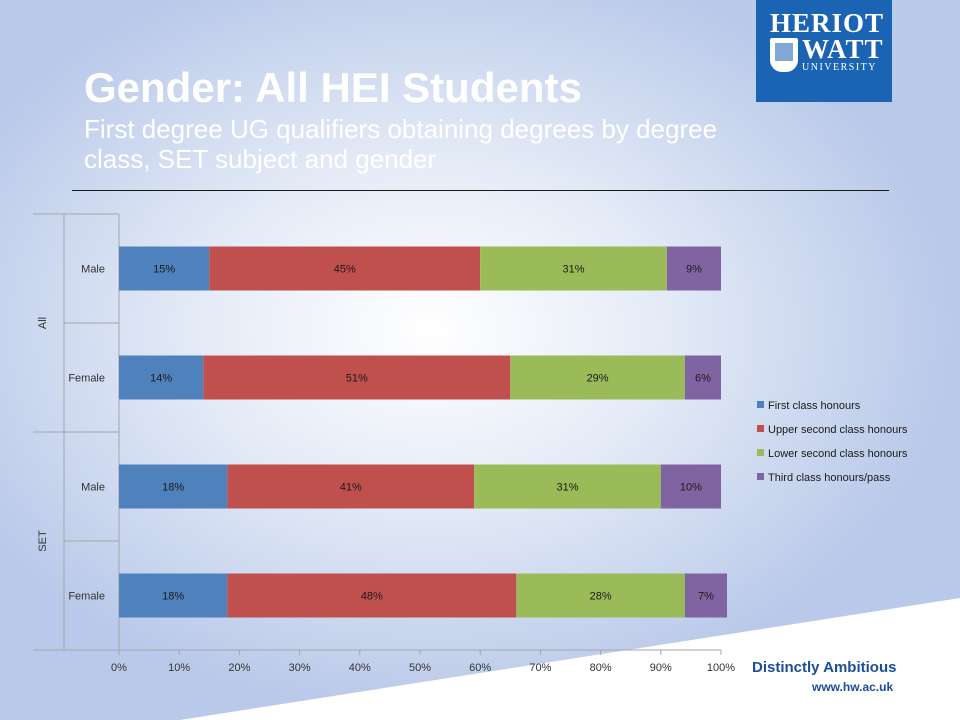 Image resolution: width=960 pixels, height=720 pixels. I want to click on data-label: 41%, so click(351, 488).